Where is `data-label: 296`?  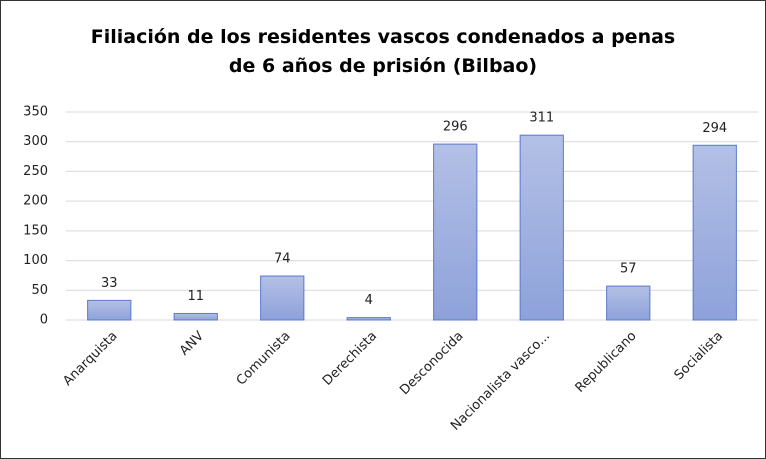
data-label: 296 is located at coordinates (455, 127).